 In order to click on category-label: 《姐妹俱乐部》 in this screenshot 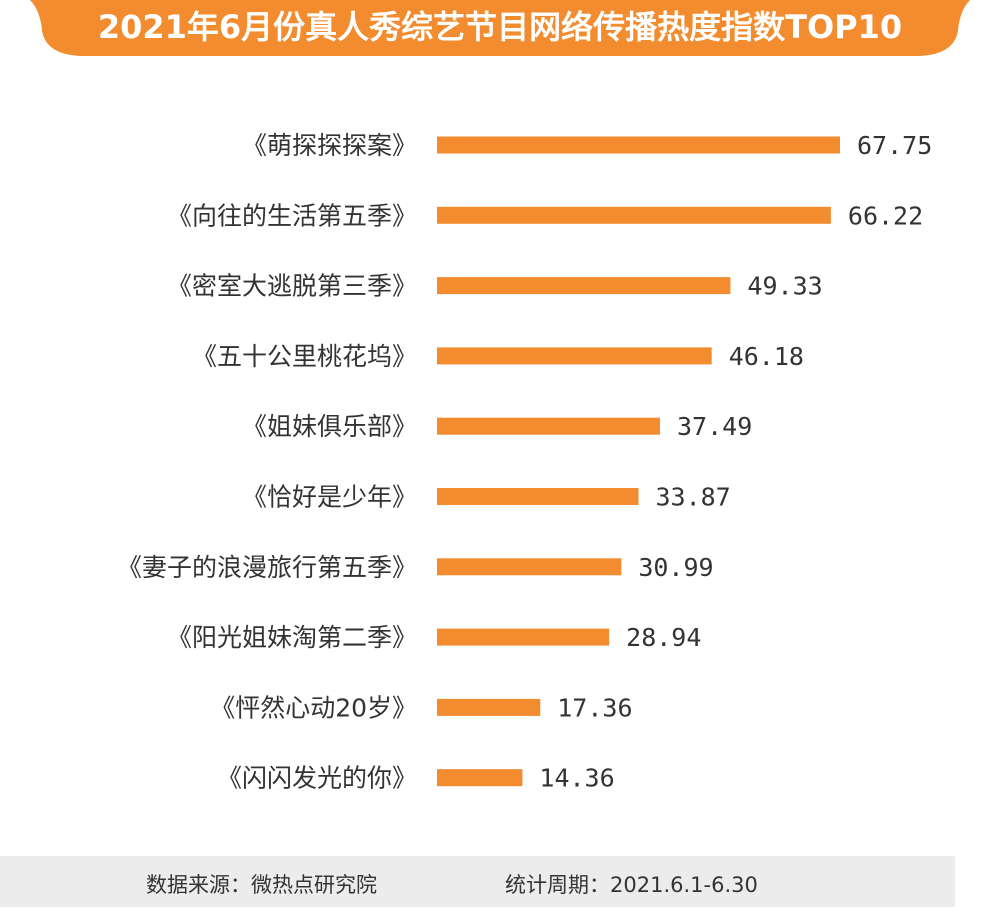, I will do `click(329, 426)`.